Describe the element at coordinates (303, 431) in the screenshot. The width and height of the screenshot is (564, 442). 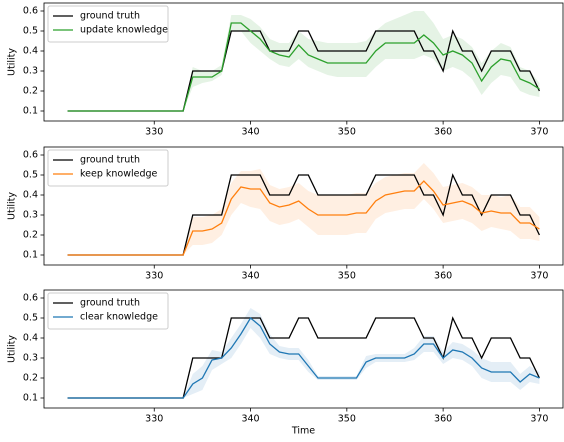
I see `x-axis-label: Time` at that location.